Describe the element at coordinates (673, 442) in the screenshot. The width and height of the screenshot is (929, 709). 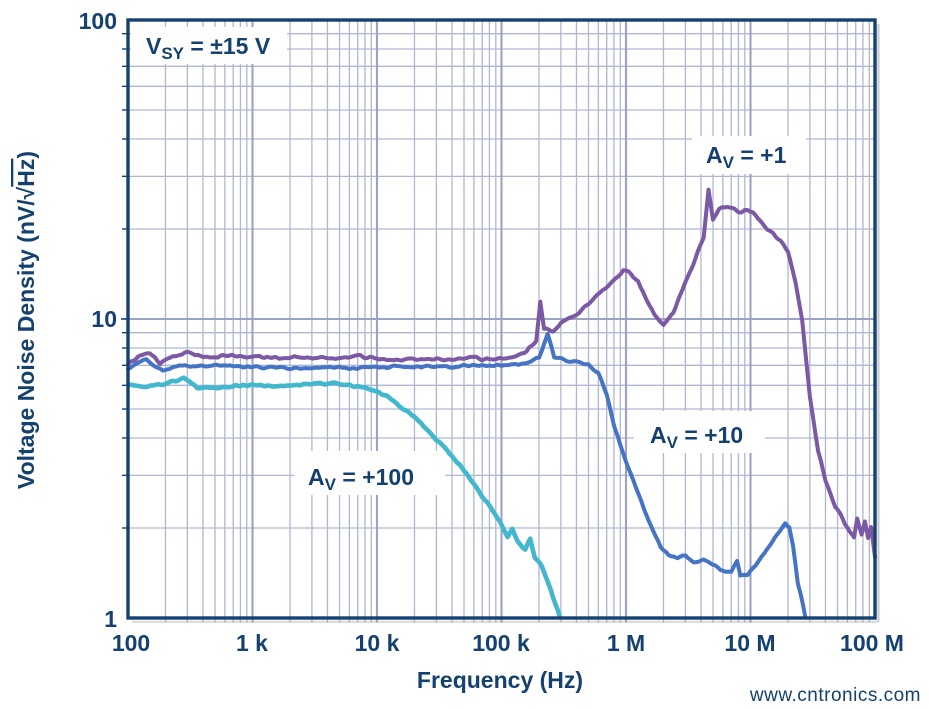
I see `gain10-sub: V` at that location.